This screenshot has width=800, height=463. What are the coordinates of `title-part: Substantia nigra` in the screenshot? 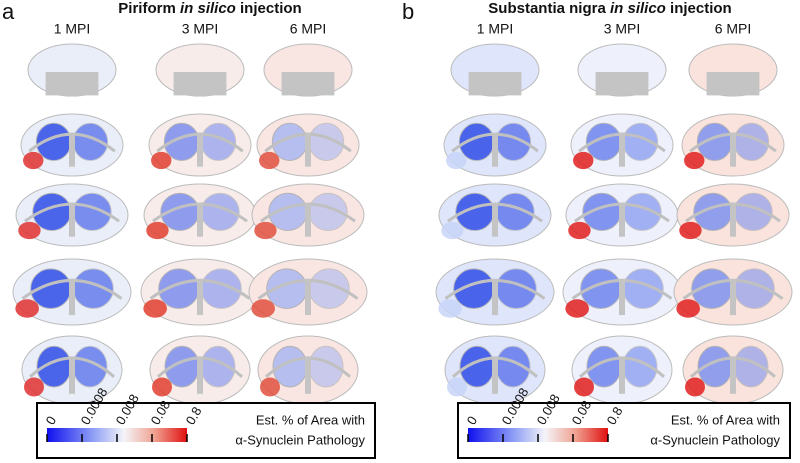 It's located at (547, 8).